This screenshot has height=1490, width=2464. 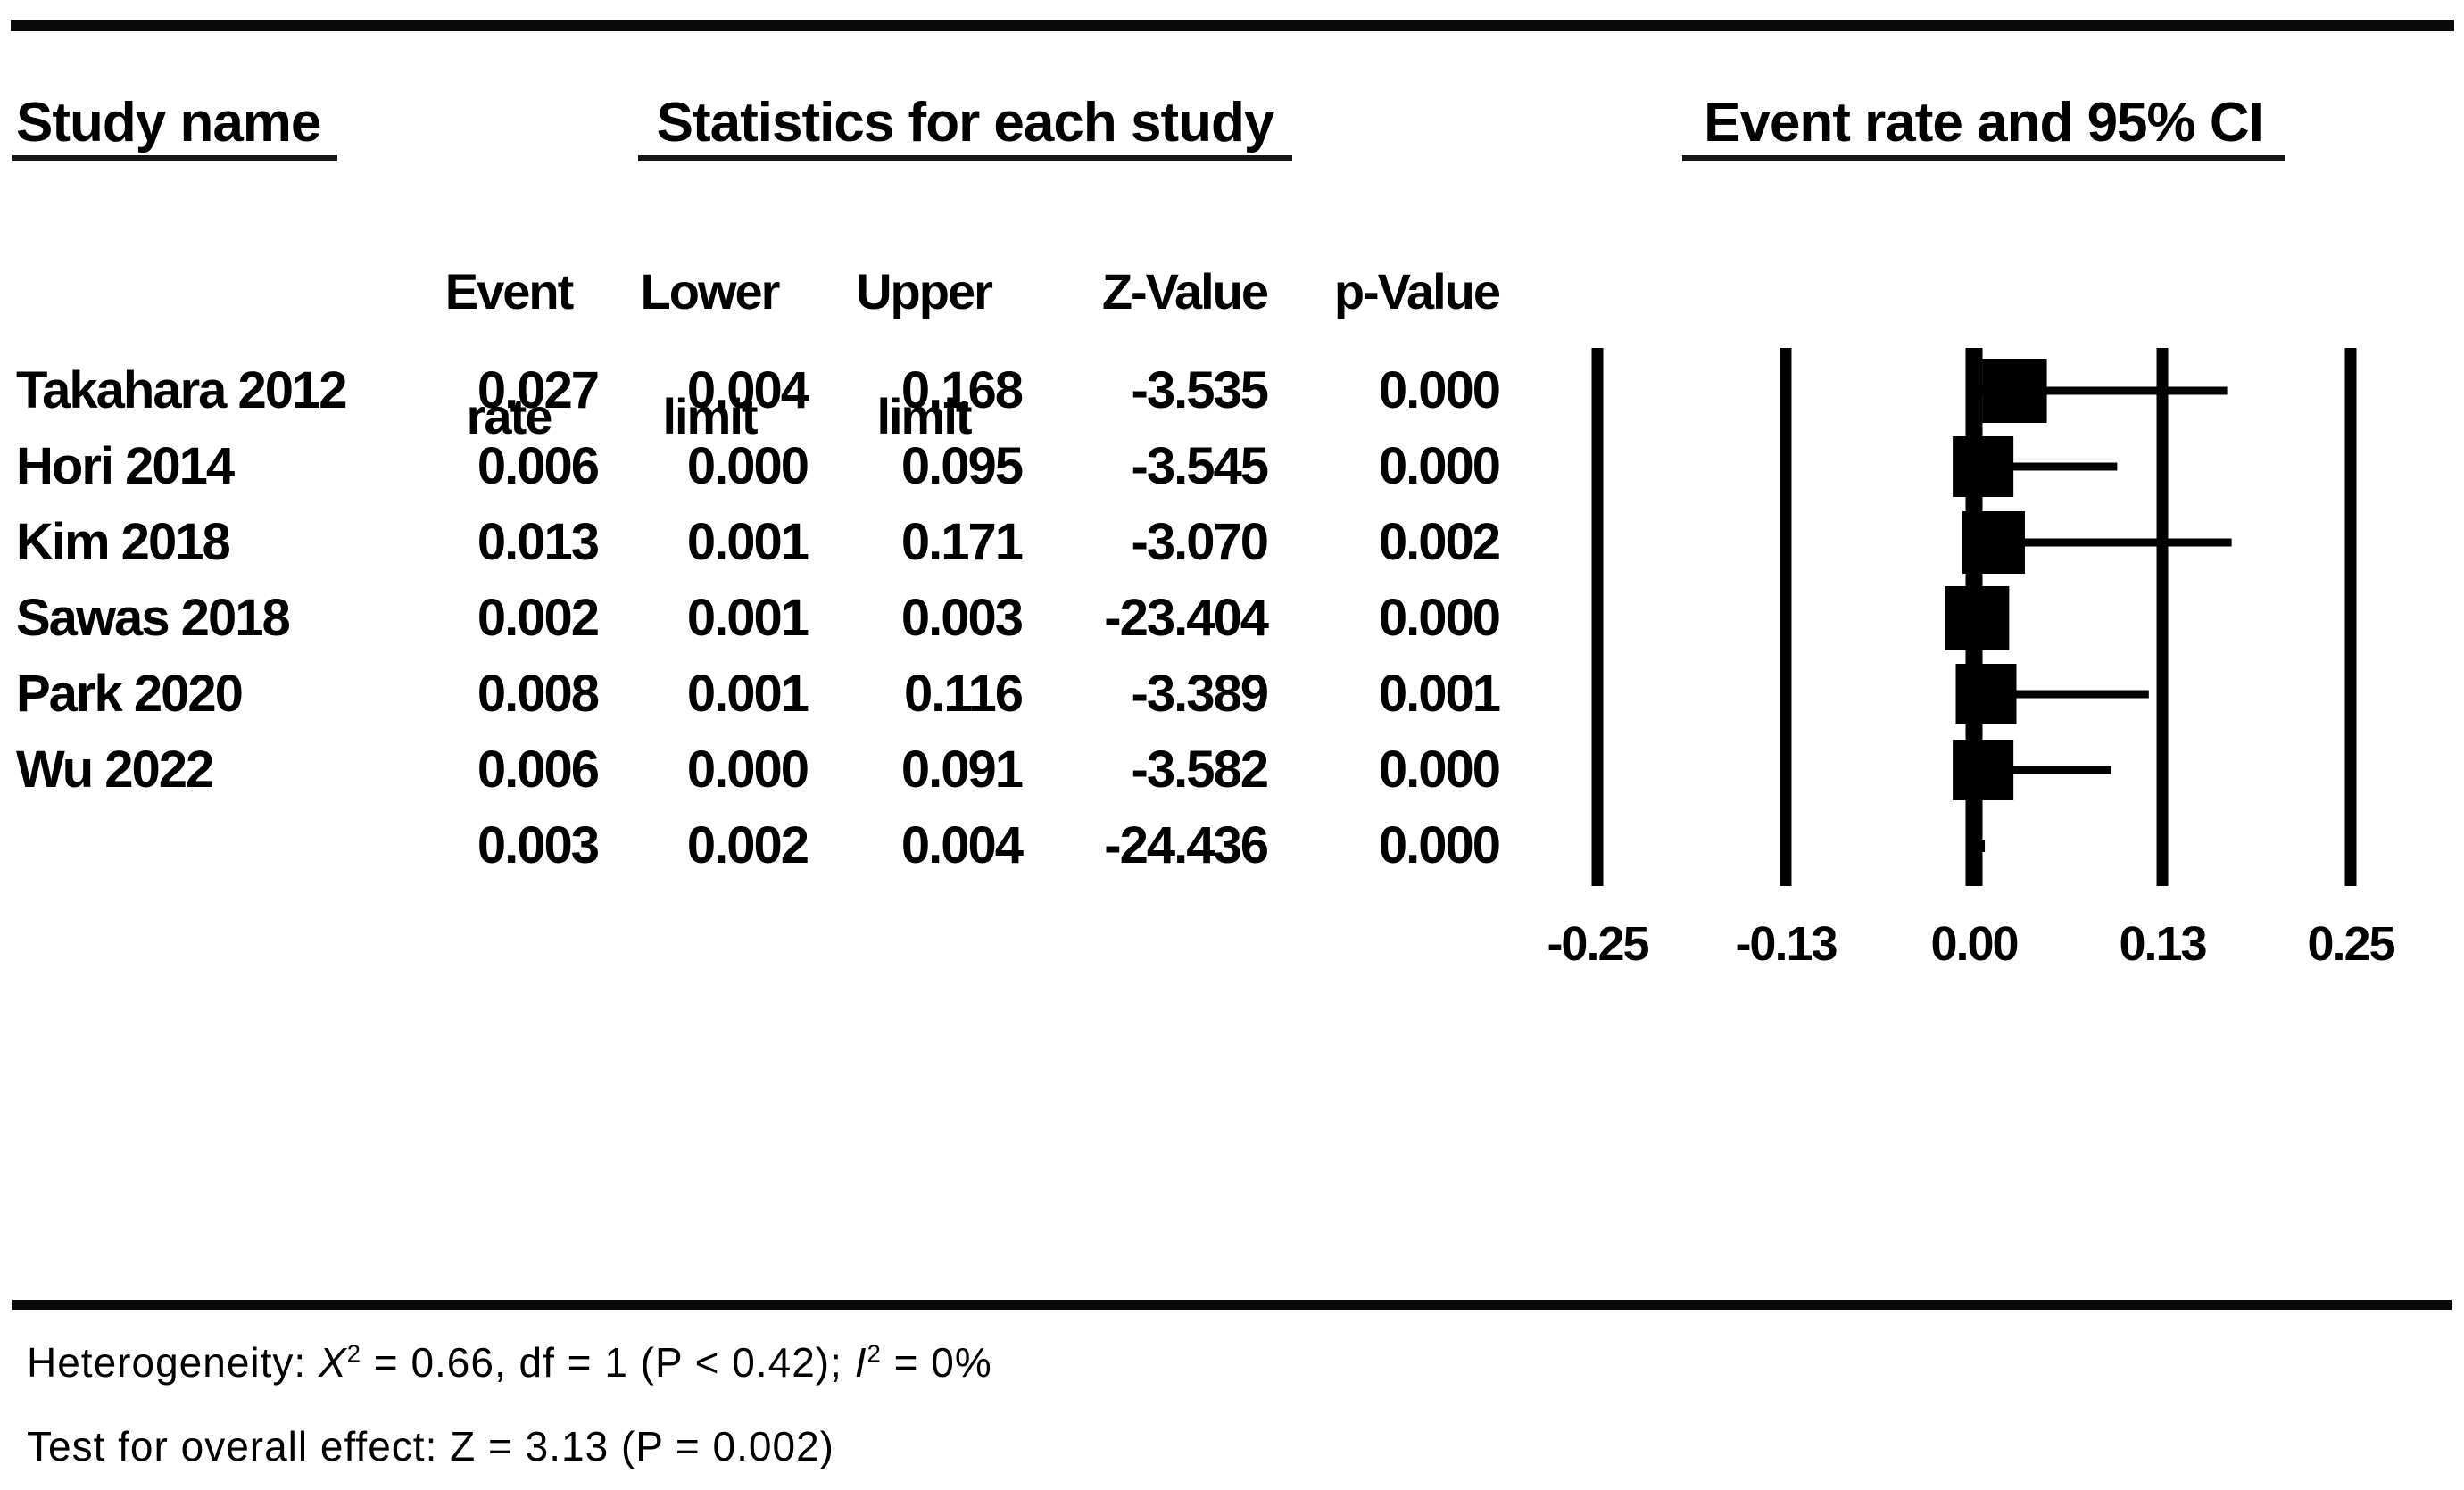 What do you see at coordinates (1439, 542) in the screenshot?
I see `cell-p-value: 0.002` at bounding box center [1439, 542].